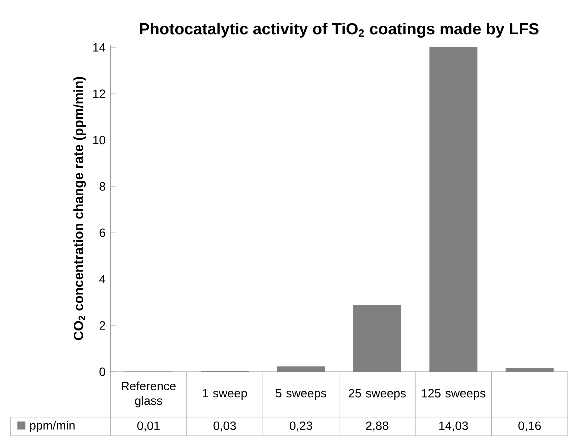 Image resolution: width=572 pixels, height=436 pixels. What do you see at coordinates (454, 427) in the screenshot?
I see `data-label: 14,03` at bounding box center [454, 427].